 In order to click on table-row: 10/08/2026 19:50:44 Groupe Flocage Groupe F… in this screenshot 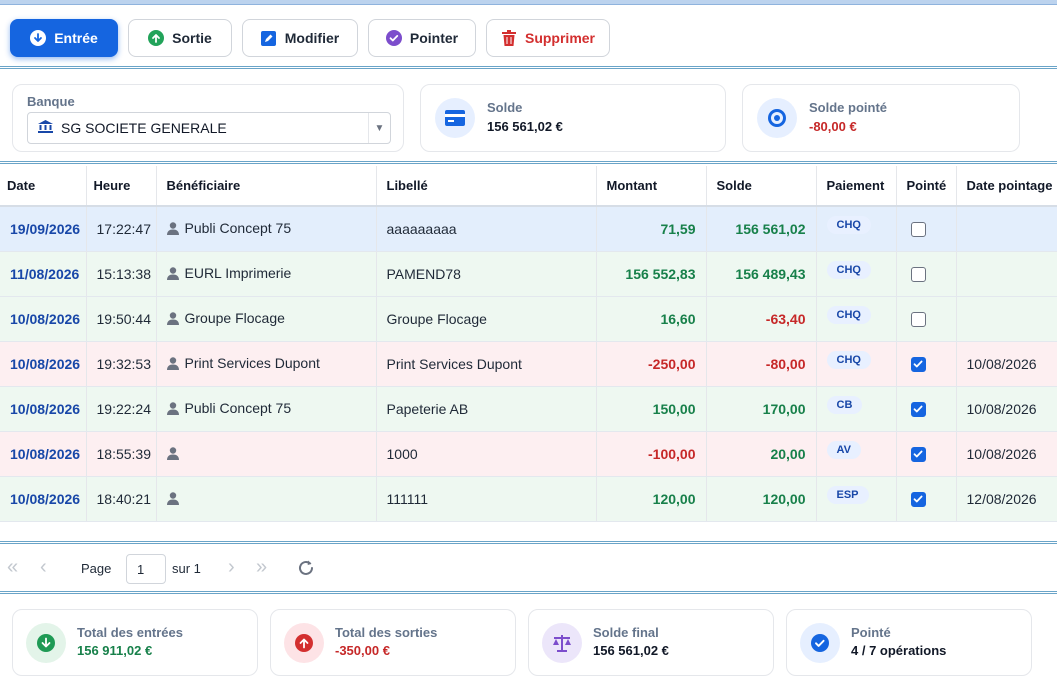, I will do `click(528, 319)`.